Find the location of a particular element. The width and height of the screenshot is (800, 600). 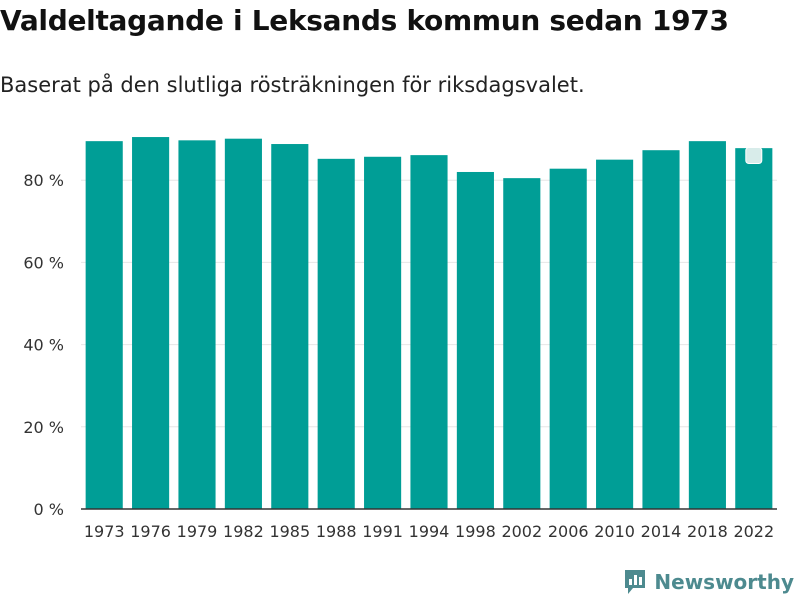

y-tick-label: 0 % is located at coordinates (49, 509).